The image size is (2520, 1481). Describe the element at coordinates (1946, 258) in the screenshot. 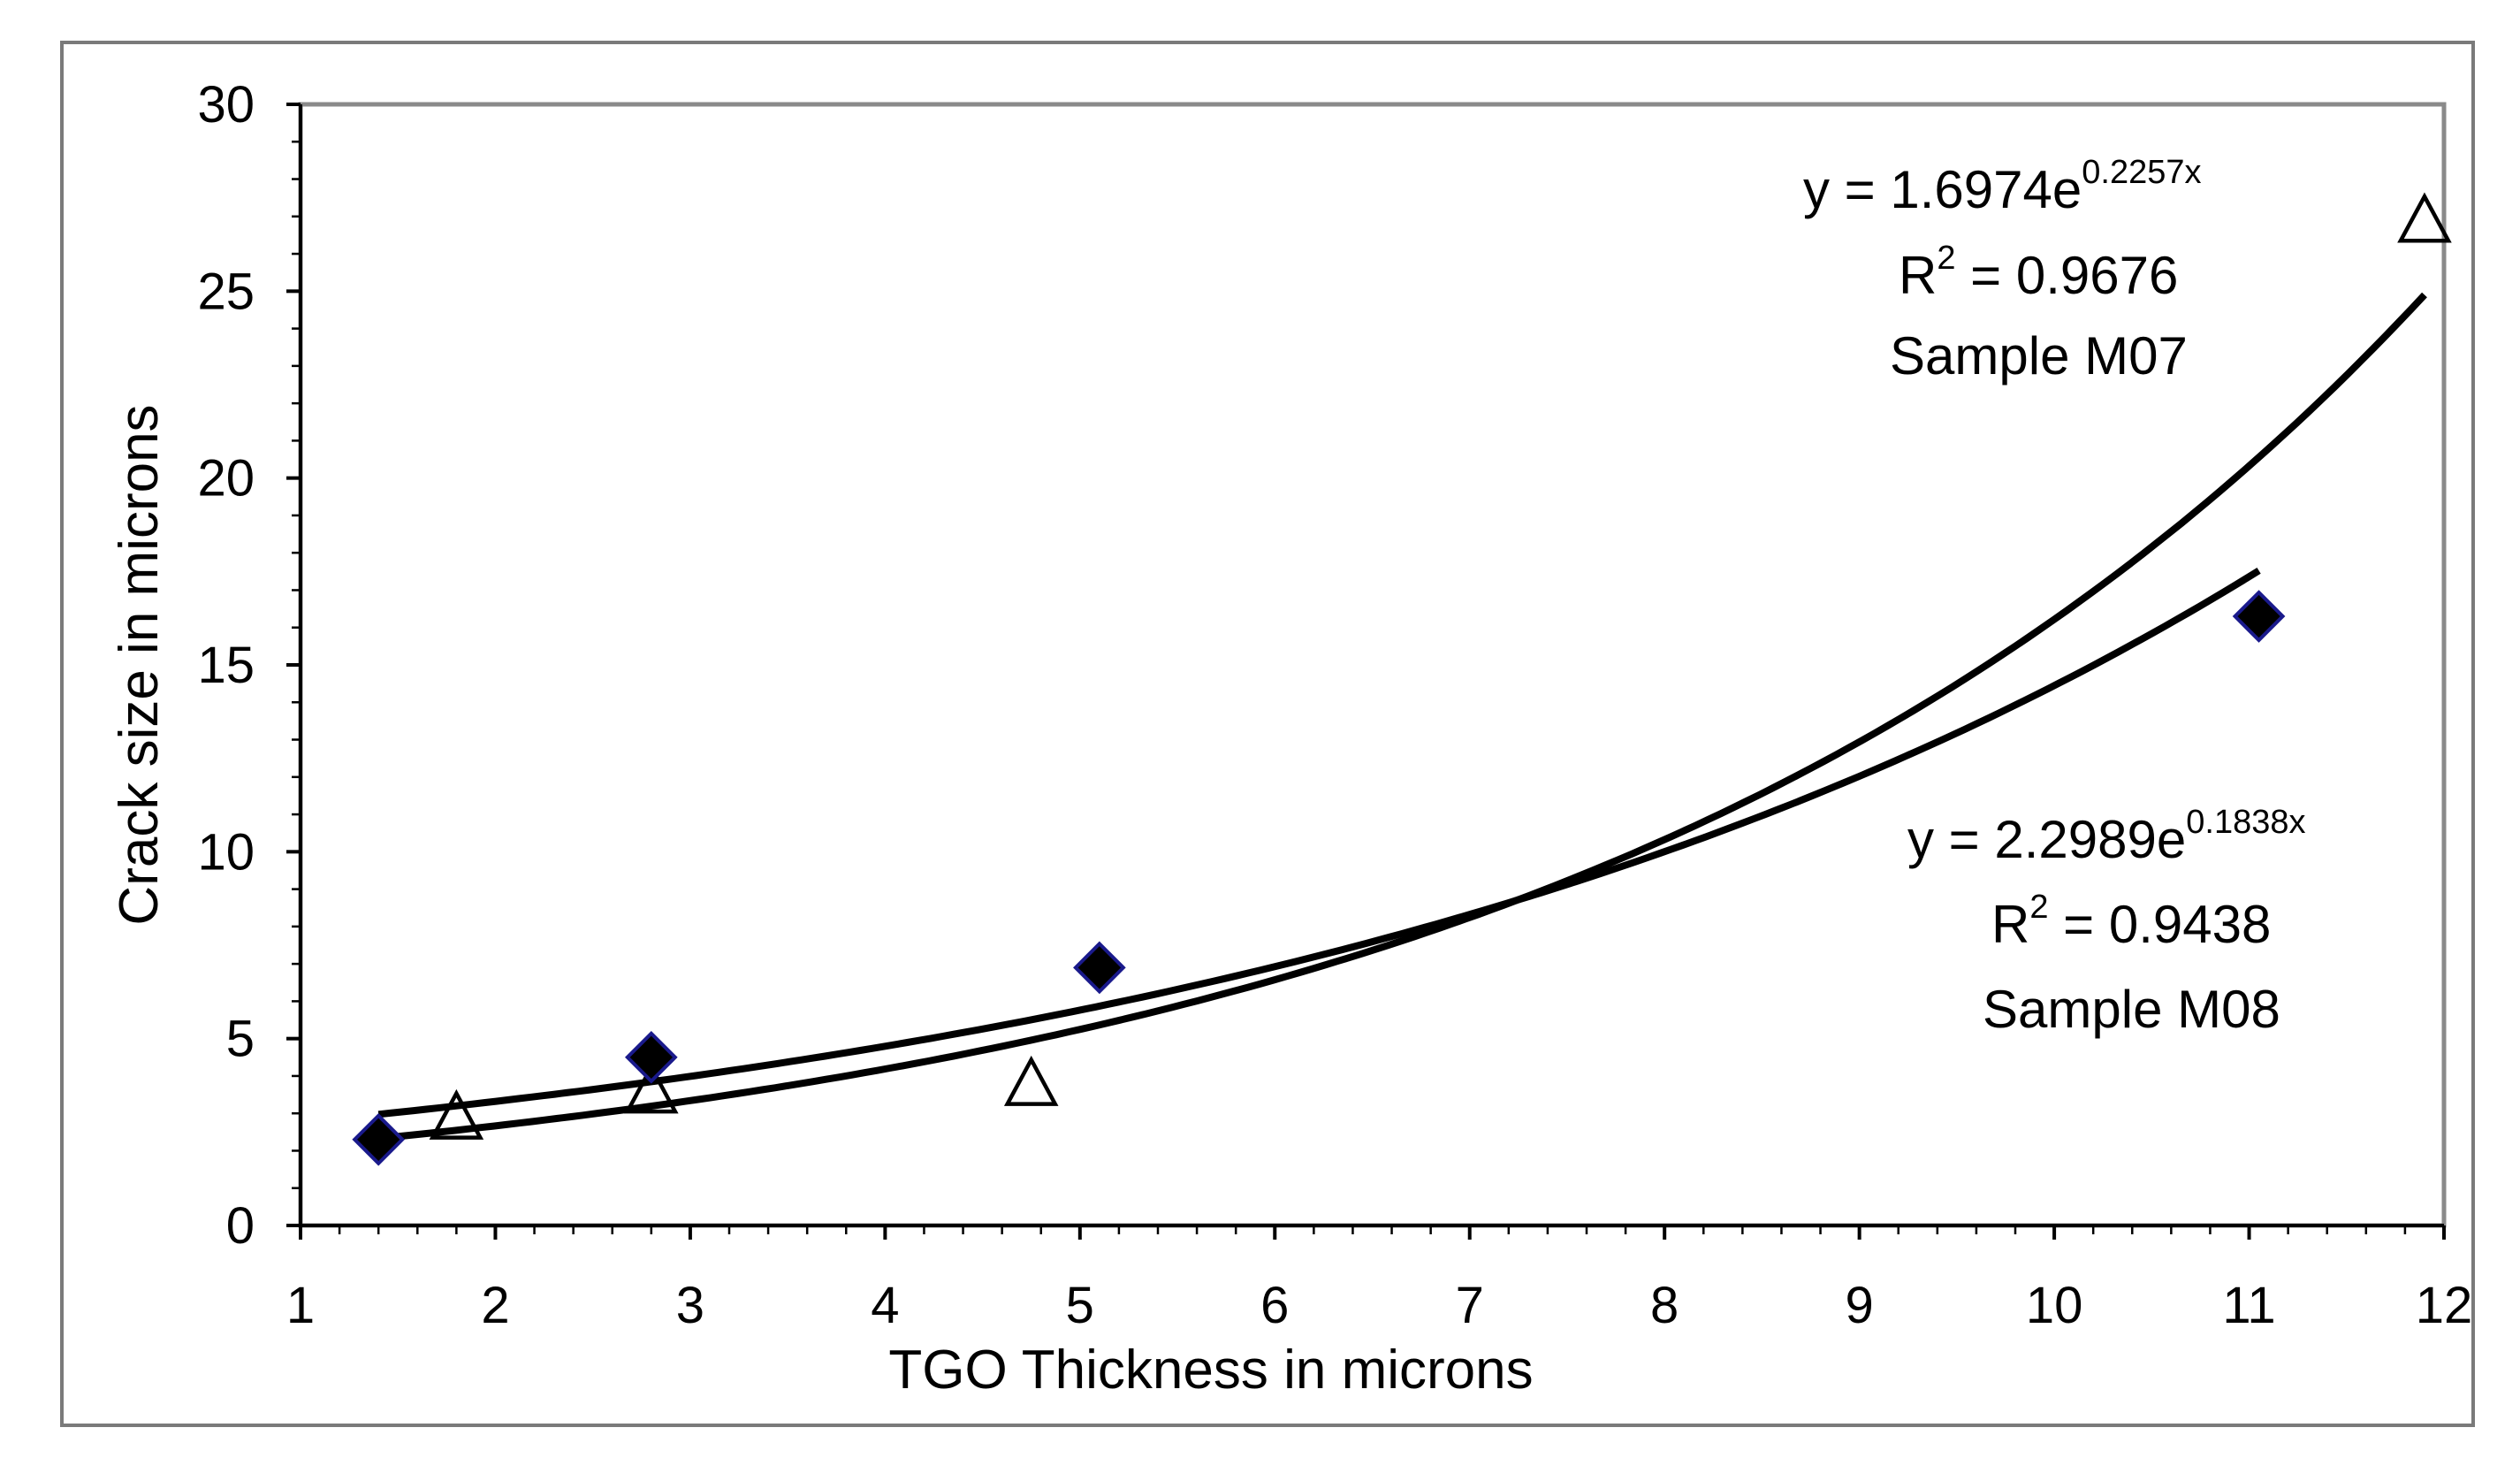

I see `m07-r2-sup: 2` at that location.